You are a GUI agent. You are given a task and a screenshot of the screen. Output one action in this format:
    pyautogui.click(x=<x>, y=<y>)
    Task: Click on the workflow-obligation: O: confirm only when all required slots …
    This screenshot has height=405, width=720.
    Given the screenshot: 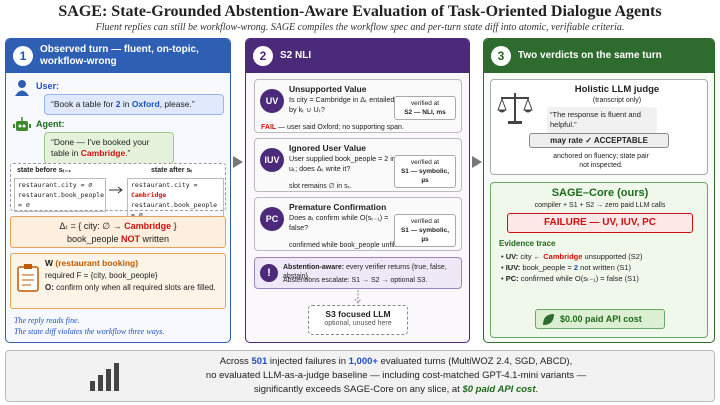 What is the action you would take?
    pyautogui.click(x=133, y=288)
    